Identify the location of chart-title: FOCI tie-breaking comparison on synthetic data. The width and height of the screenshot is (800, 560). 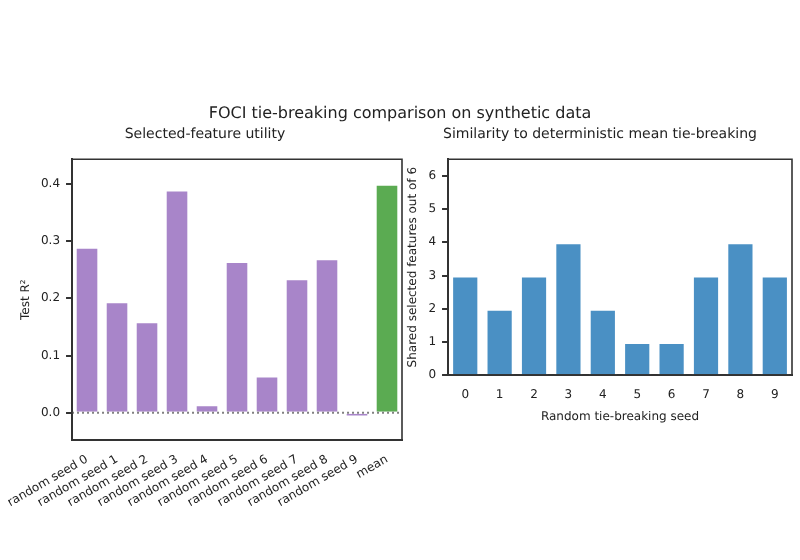
(400, 113).